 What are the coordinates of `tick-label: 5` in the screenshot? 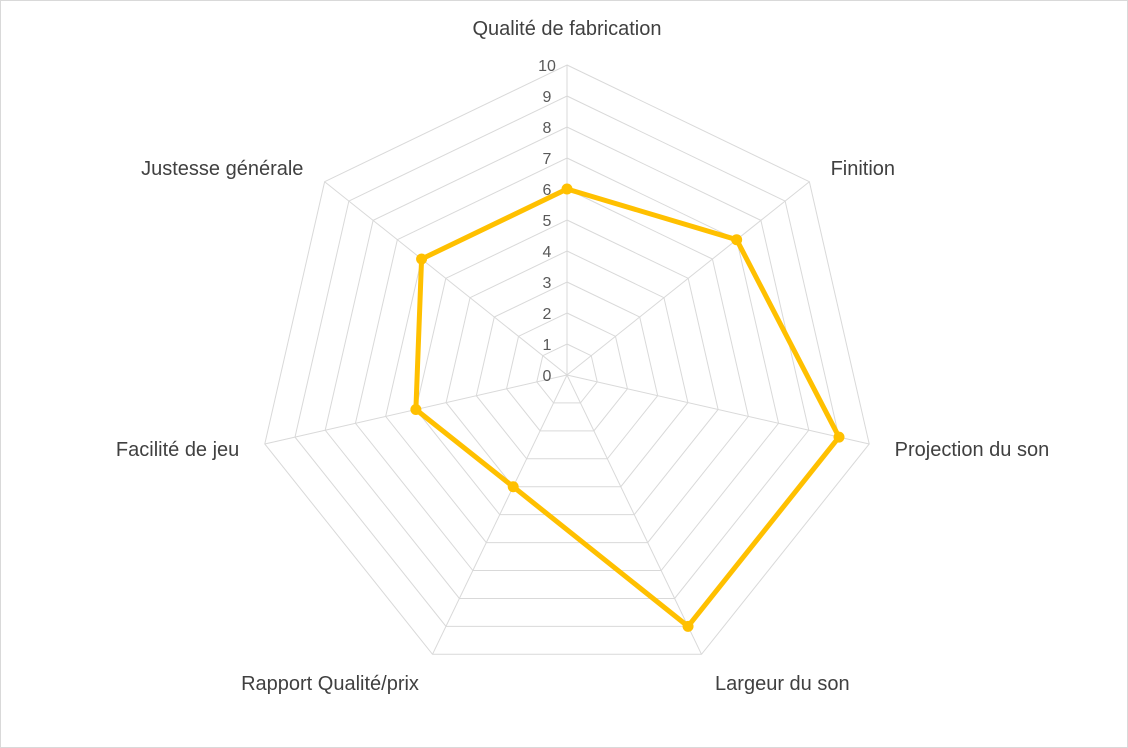 It's located at (547, 221).